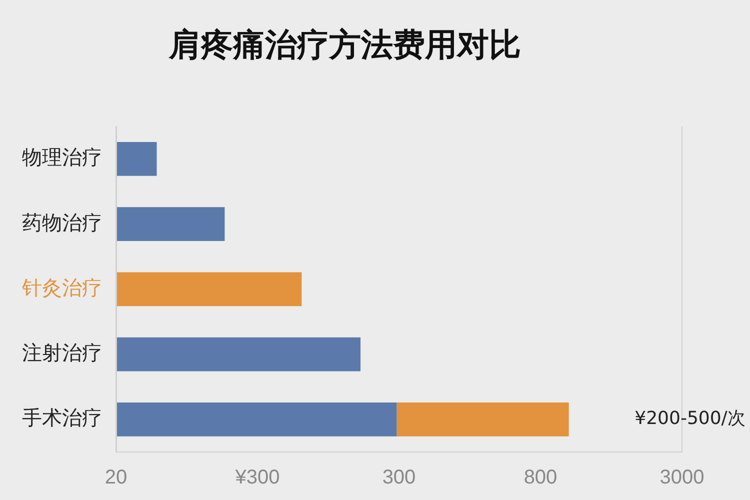 This screenshot has height=500, width=750. Describe the element at coordinates (62, 352) in the screenshot. I see `y-tick-label: 注射治疗` at that location.